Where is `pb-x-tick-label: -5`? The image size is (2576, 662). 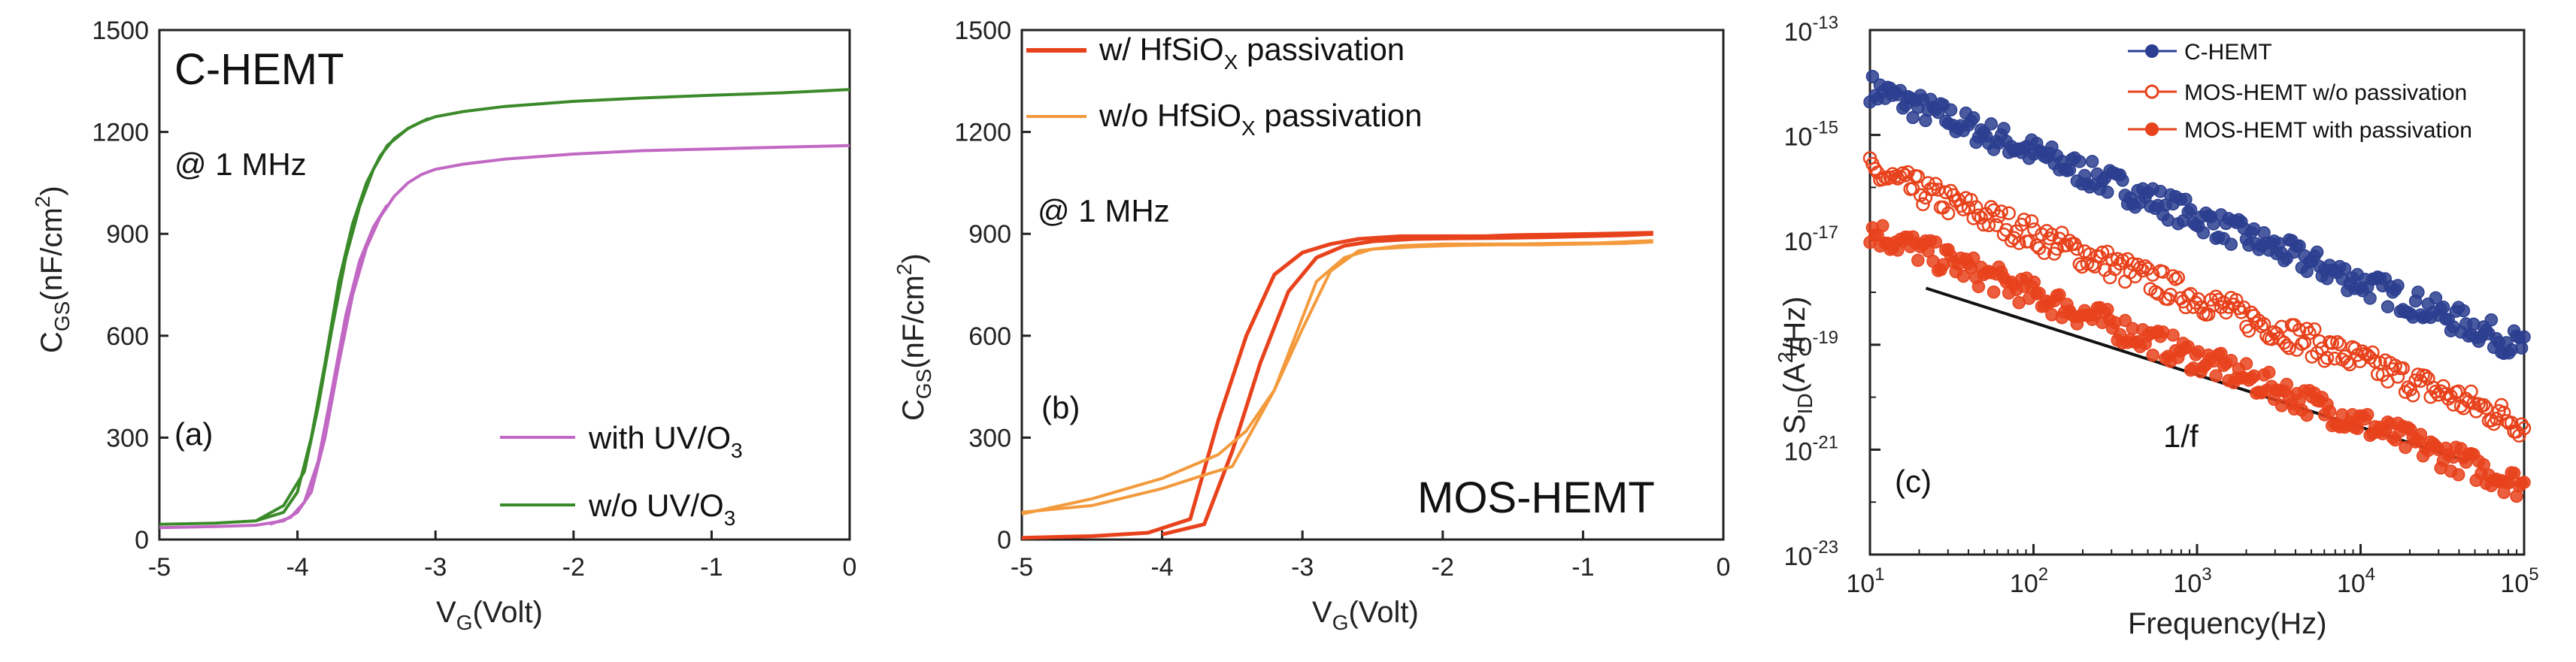
pb-x-tick-label: -5 is located at coordinates (1022, 567).